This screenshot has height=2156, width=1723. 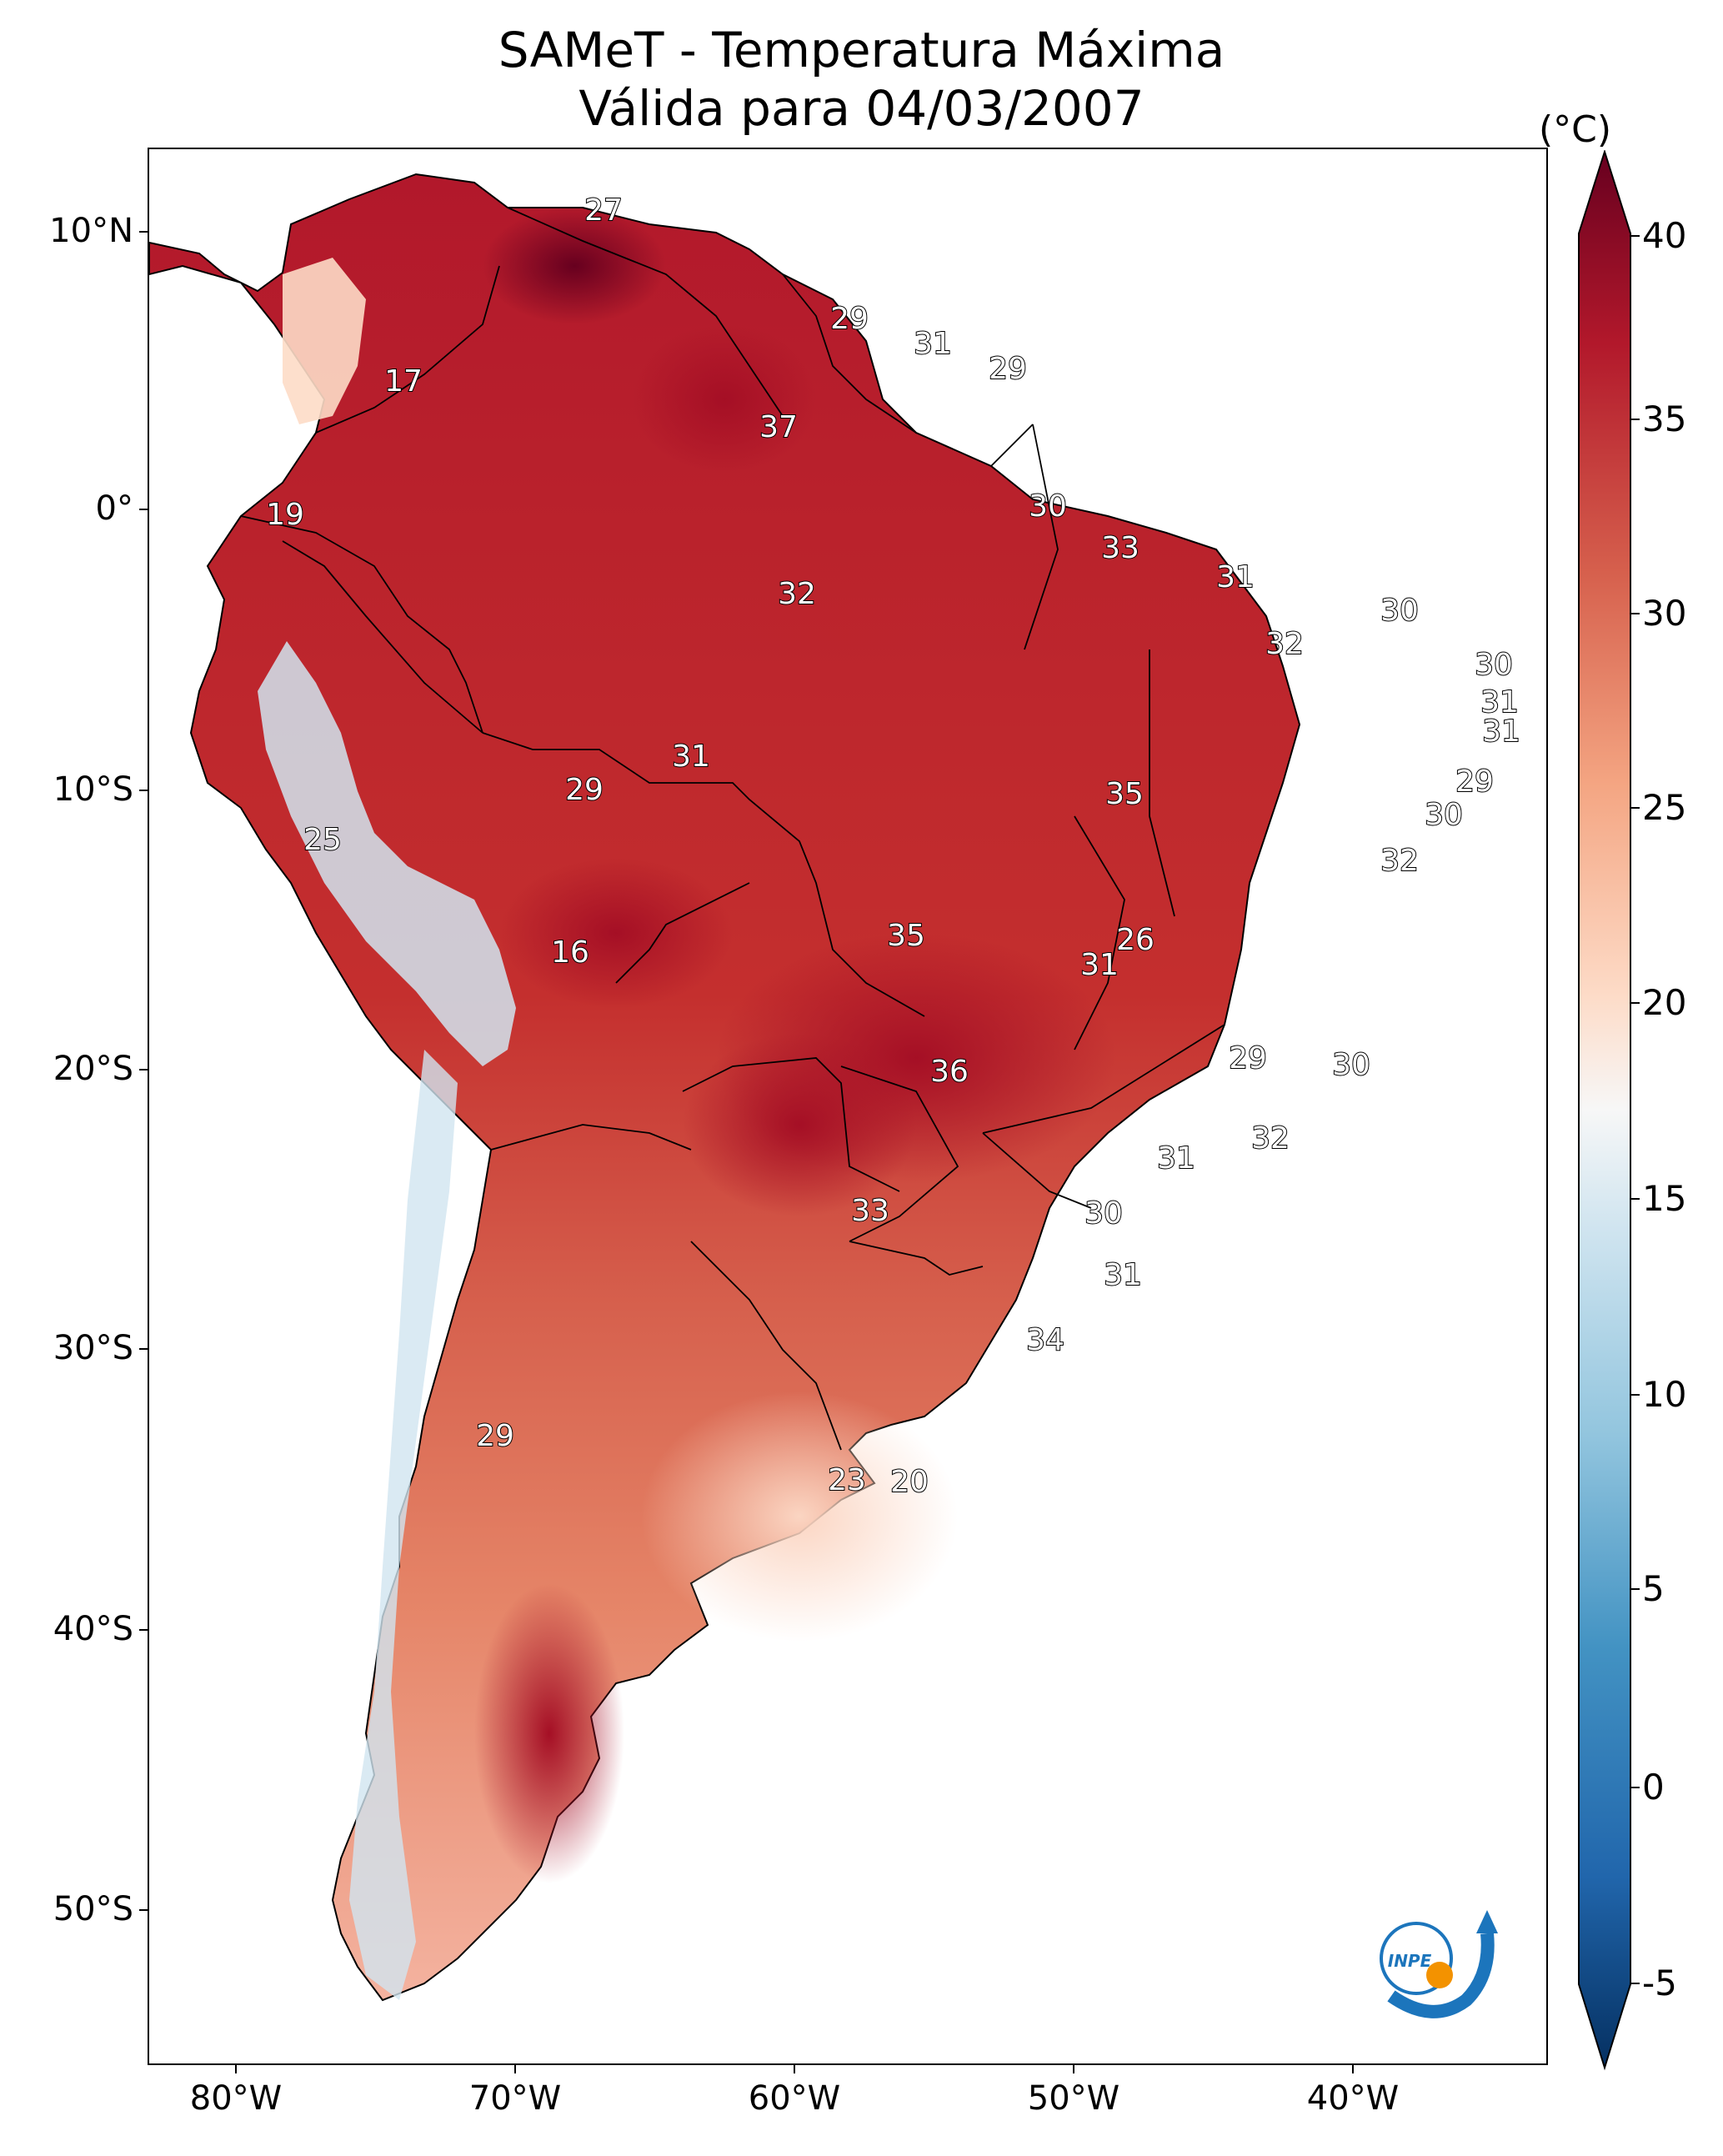 What do you see at coordinates (1653, 1588) in the screenshot?
I see `colorbar-label-5: 5` at bounding box center [1653, 1588].